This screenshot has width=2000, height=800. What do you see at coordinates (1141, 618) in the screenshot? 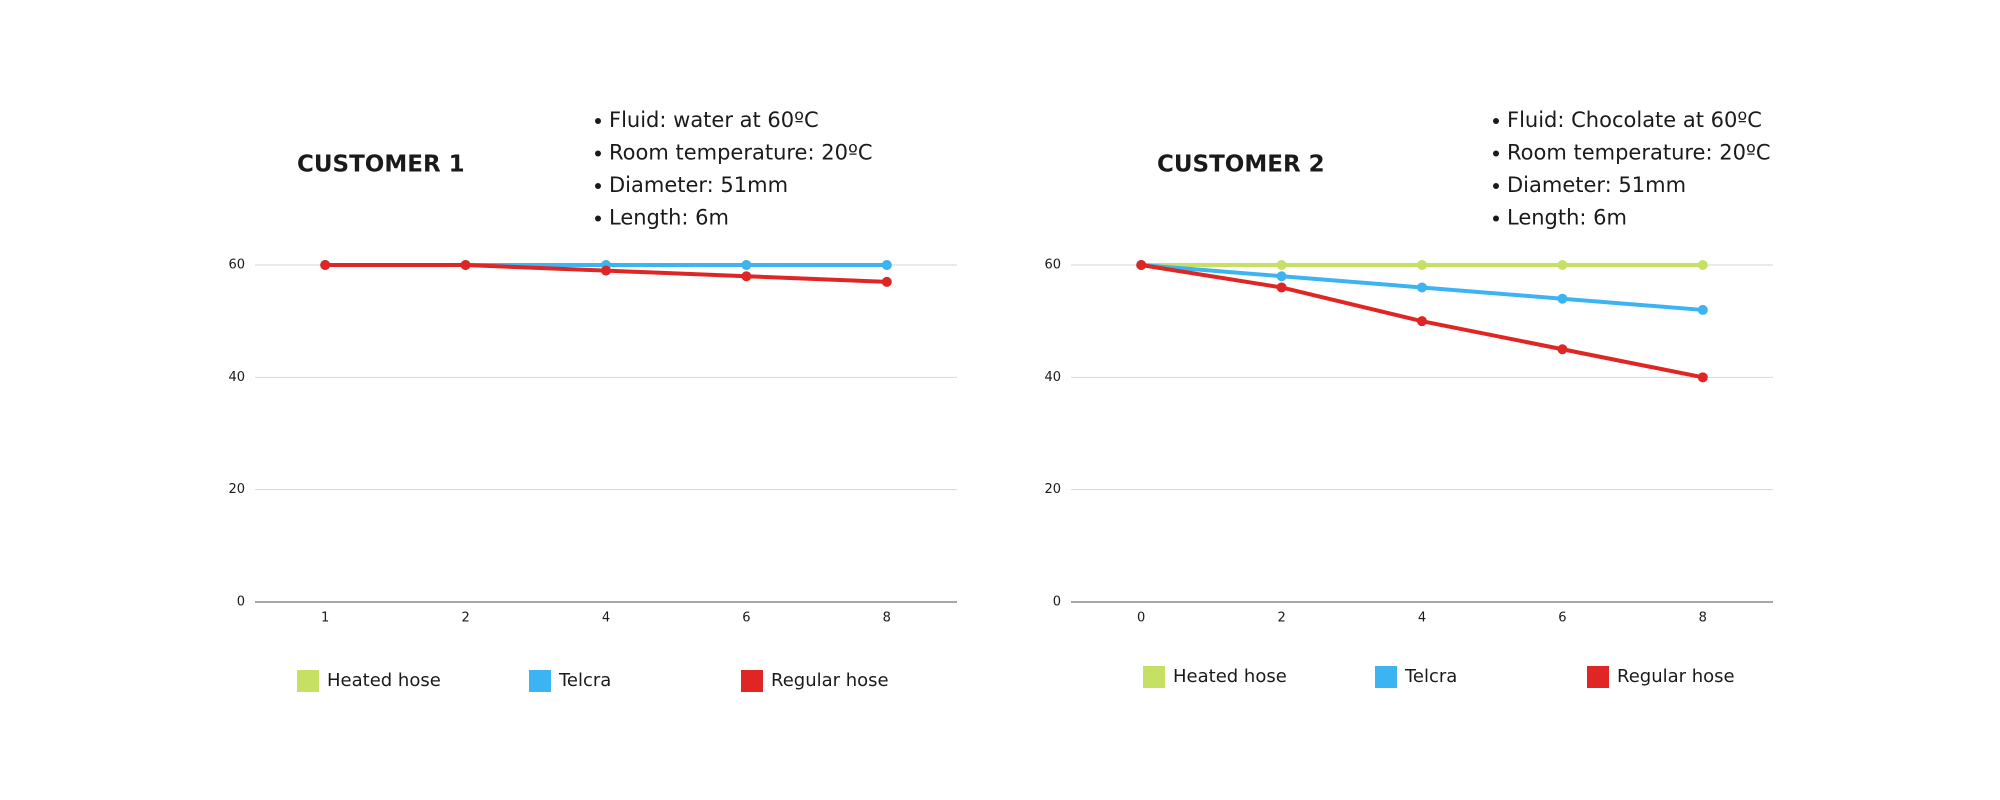
I see `x-tick-label: 0` at bounding box center [1141, 618].